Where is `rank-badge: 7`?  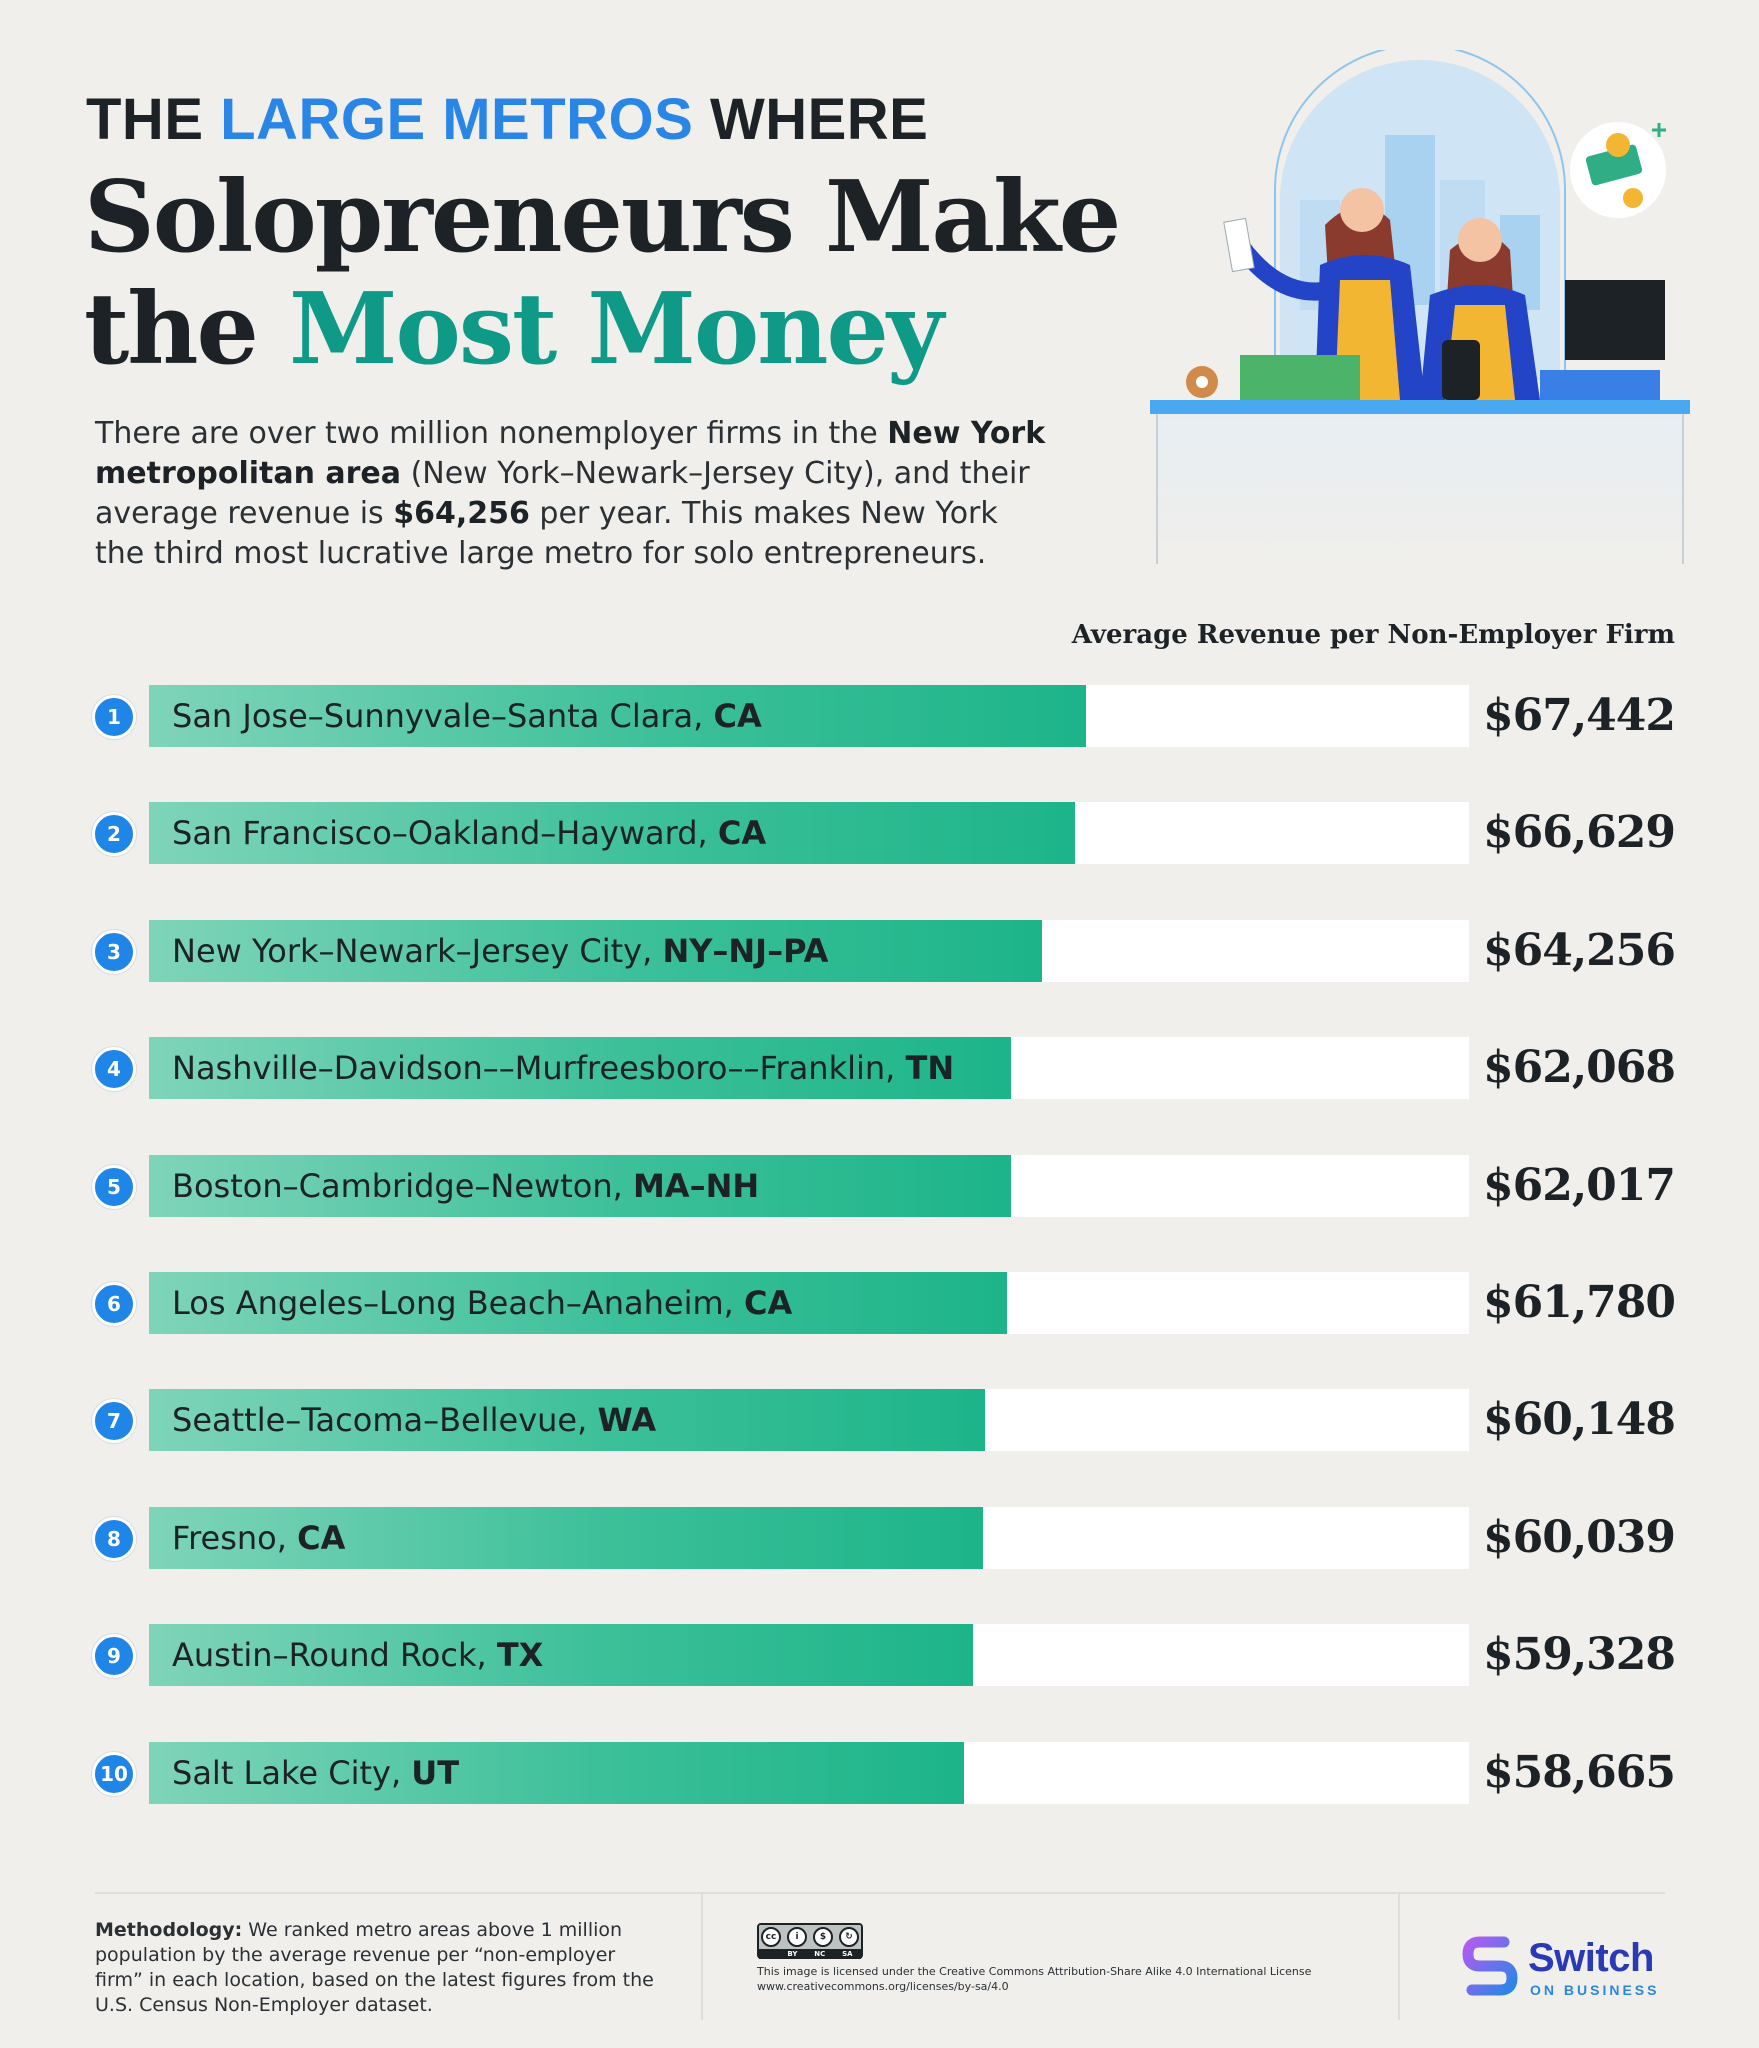 rank-badge: 7 is located at coordinates (114, 1421).